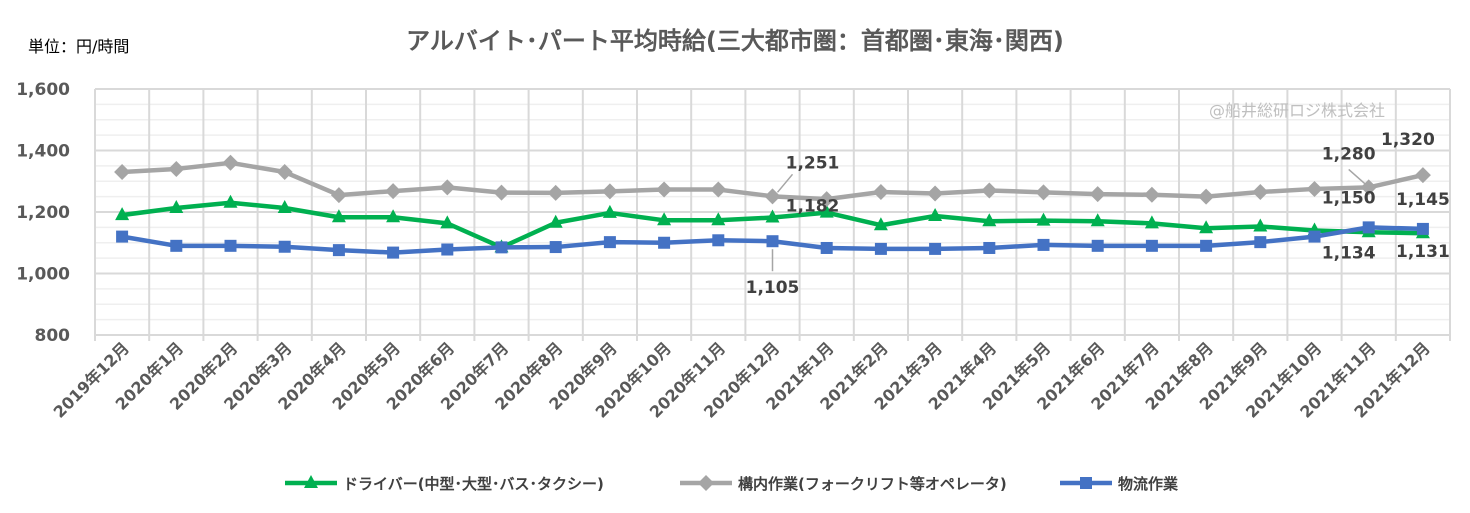  Describe the element at coordinates (813, 163) in the screenshot. I see `data-label: 1,251` at that location.